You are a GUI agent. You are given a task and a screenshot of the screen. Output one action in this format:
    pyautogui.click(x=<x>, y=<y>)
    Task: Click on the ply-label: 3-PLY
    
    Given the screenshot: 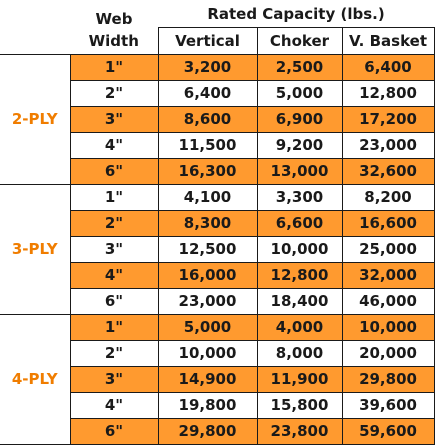 What is the action you would take?
    pyautogui.click(x=35, y=249)
    